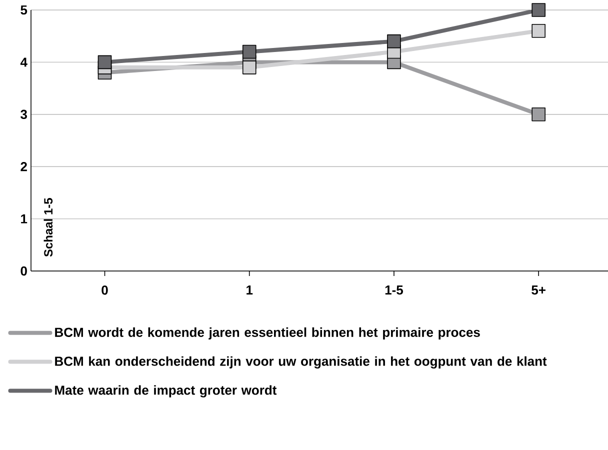 The image size is (608, 450). I want to click on x-tick-label: 5+, so click(539, 290).